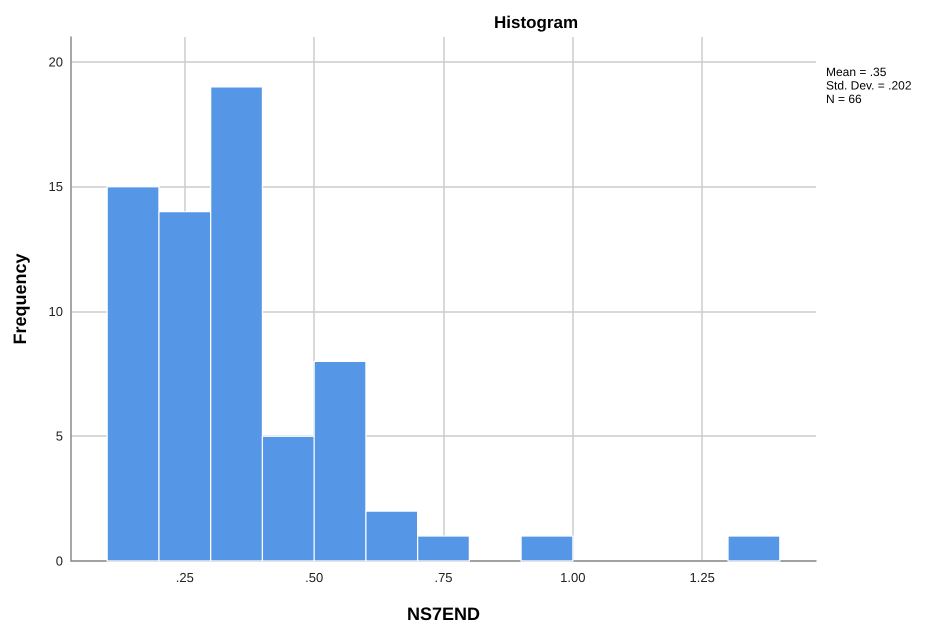  What do you see at coordinates (536, 22) in the screenshot?
I see `chart-title: Histogram` at bounding box center [536, 22].